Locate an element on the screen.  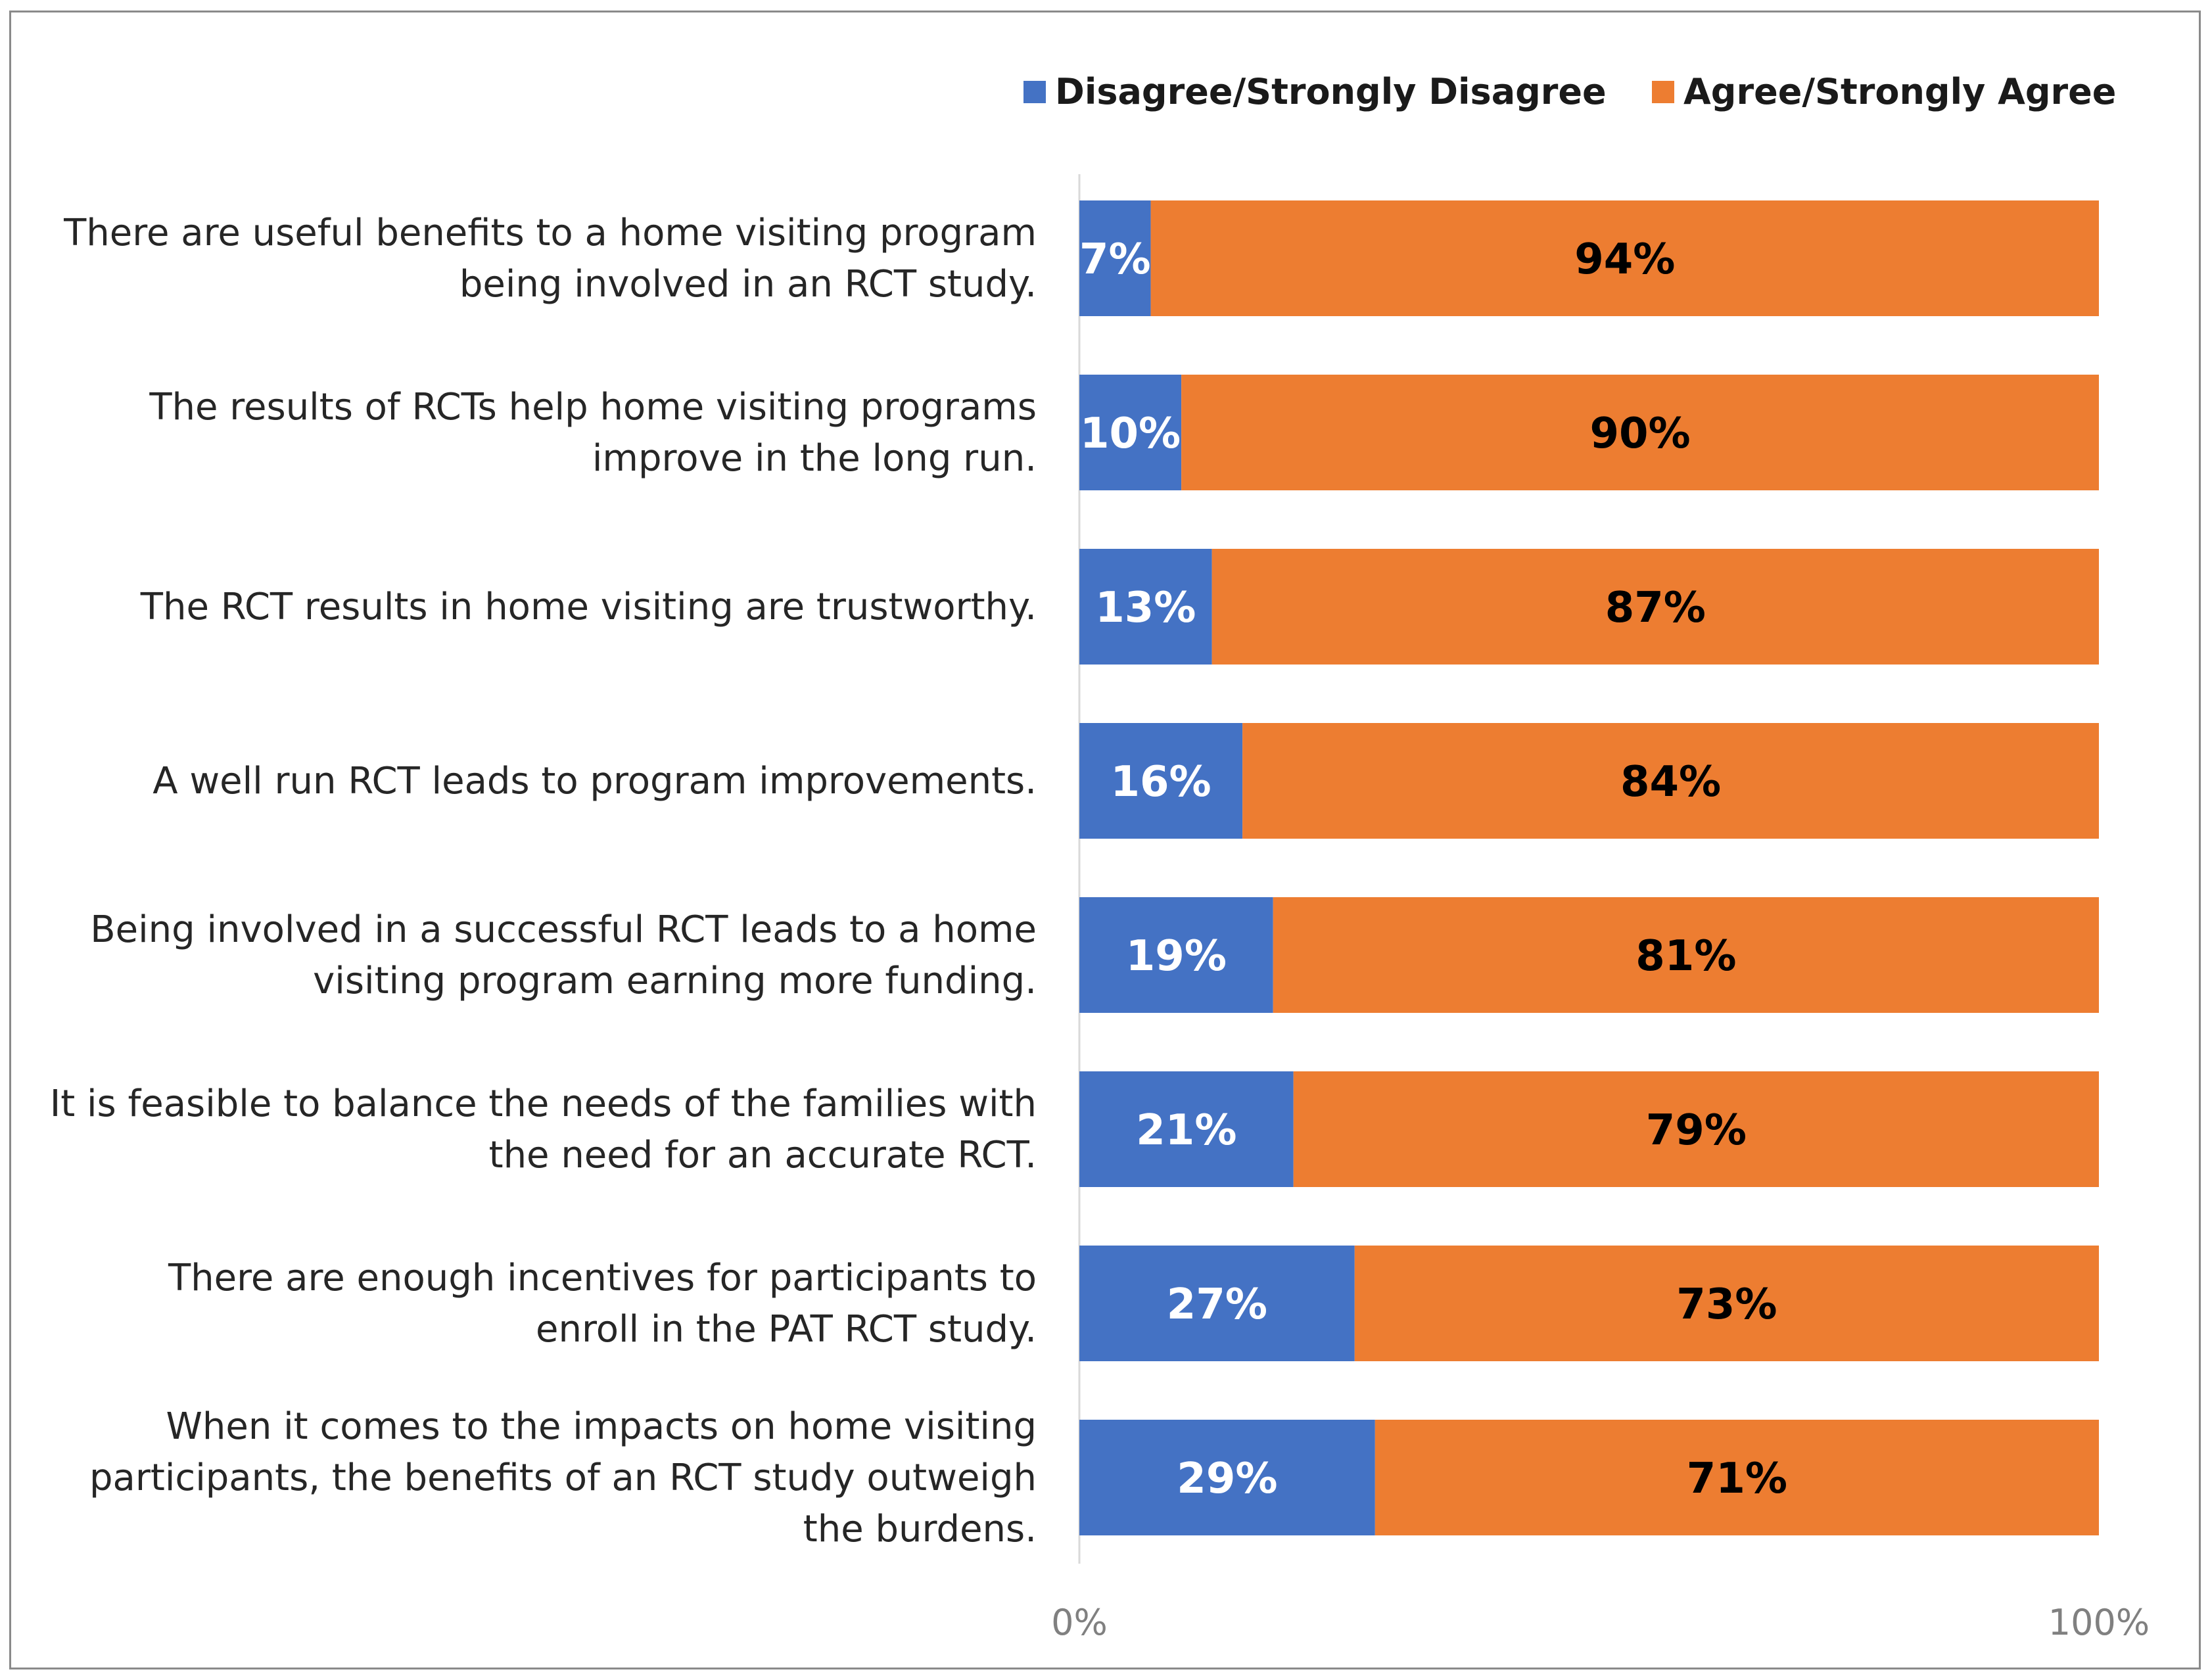
data-label-agree-3: 87% is located at coordinates (1655, 608).